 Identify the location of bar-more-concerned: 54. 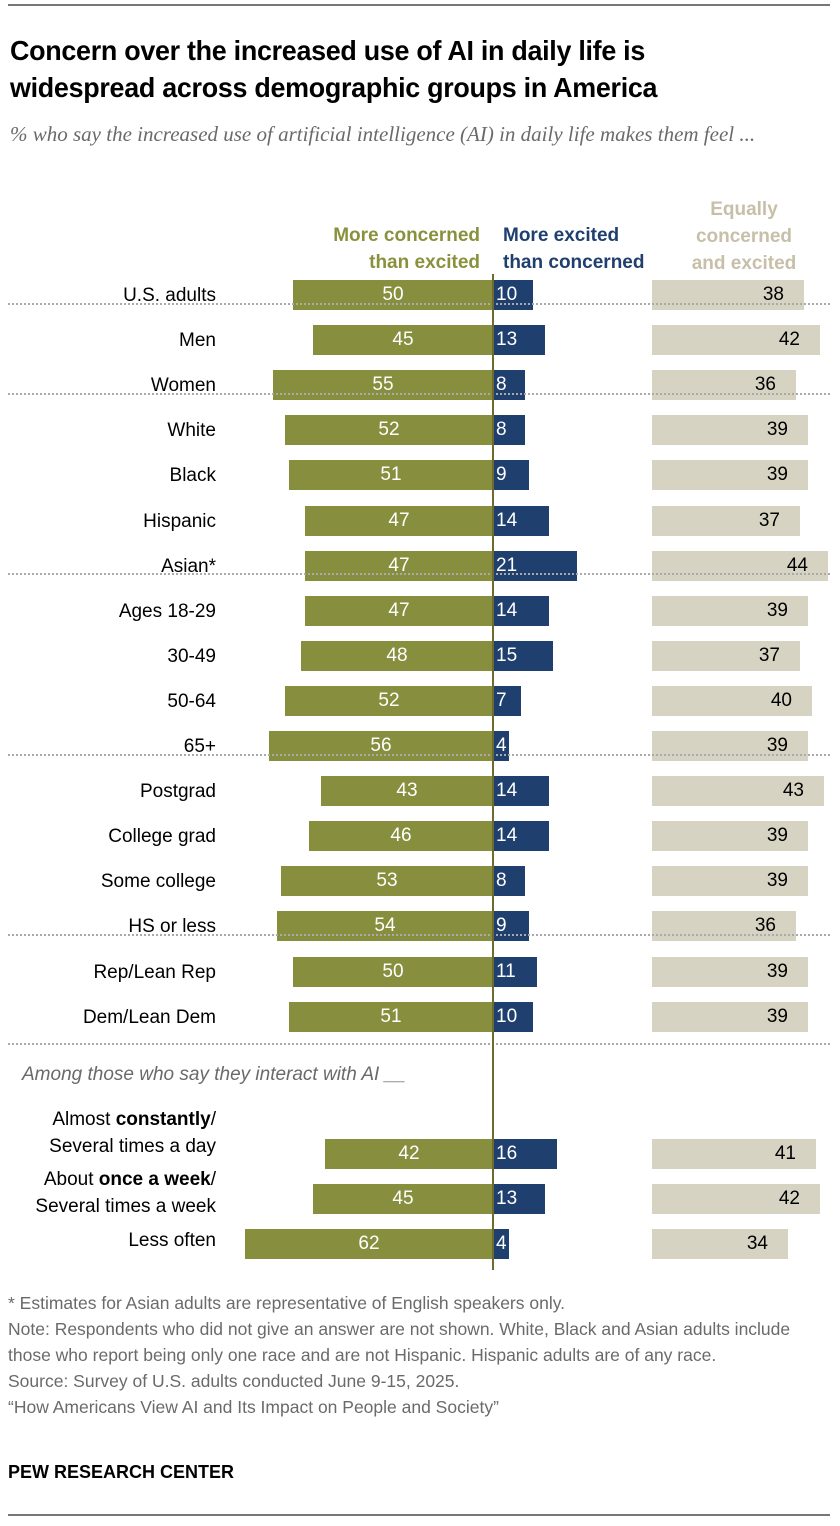
(385, 926).